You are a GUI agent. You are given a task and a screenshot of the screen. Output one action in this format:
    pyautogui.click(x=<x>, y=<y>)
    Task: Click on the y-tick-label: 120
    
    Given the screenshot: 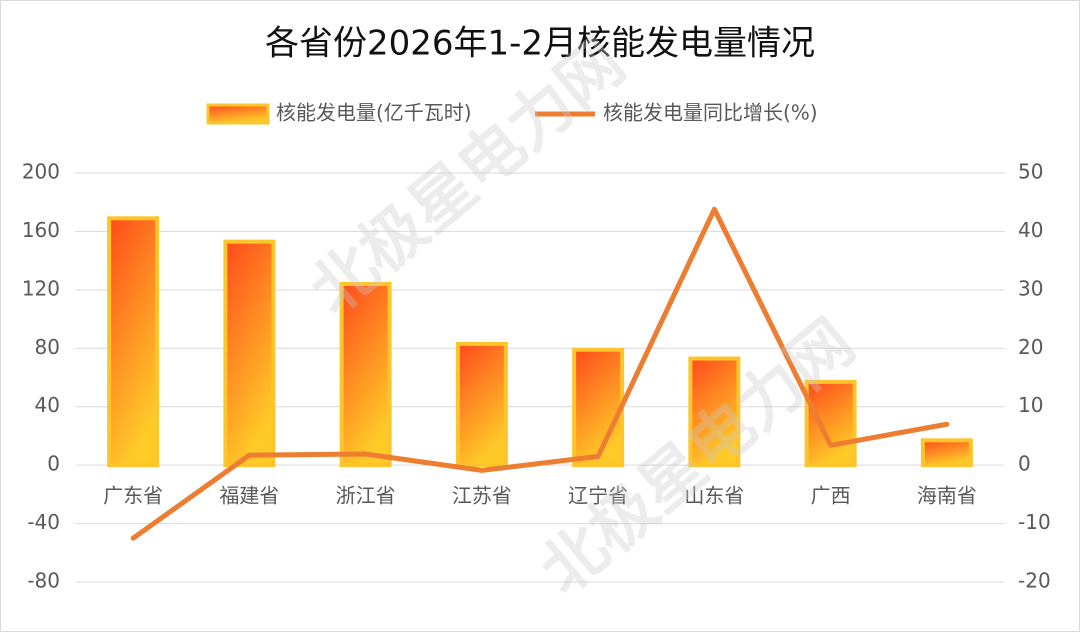 What is the action you would take?
    pyautogui.click(x=41, y=288)
    